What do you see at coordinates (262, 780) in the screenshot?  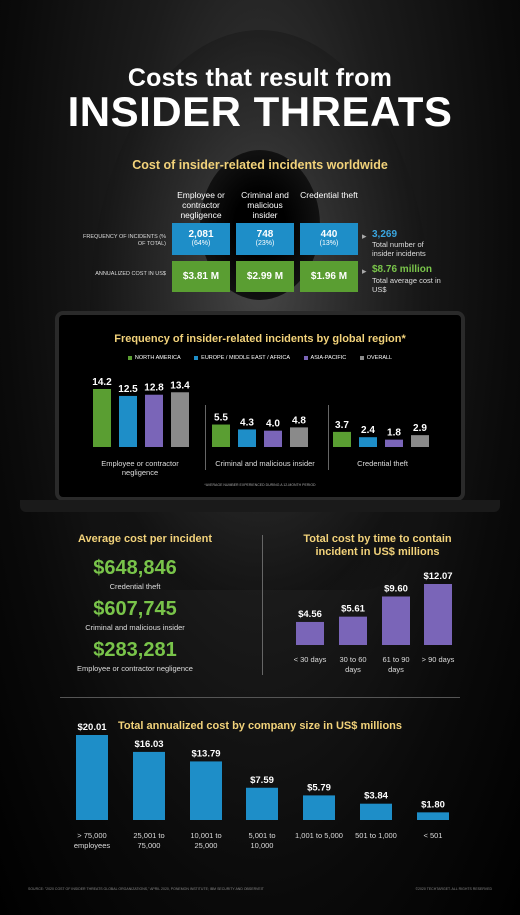 I see `size-bar-label: $7.59` at bounding box center [262, 780].